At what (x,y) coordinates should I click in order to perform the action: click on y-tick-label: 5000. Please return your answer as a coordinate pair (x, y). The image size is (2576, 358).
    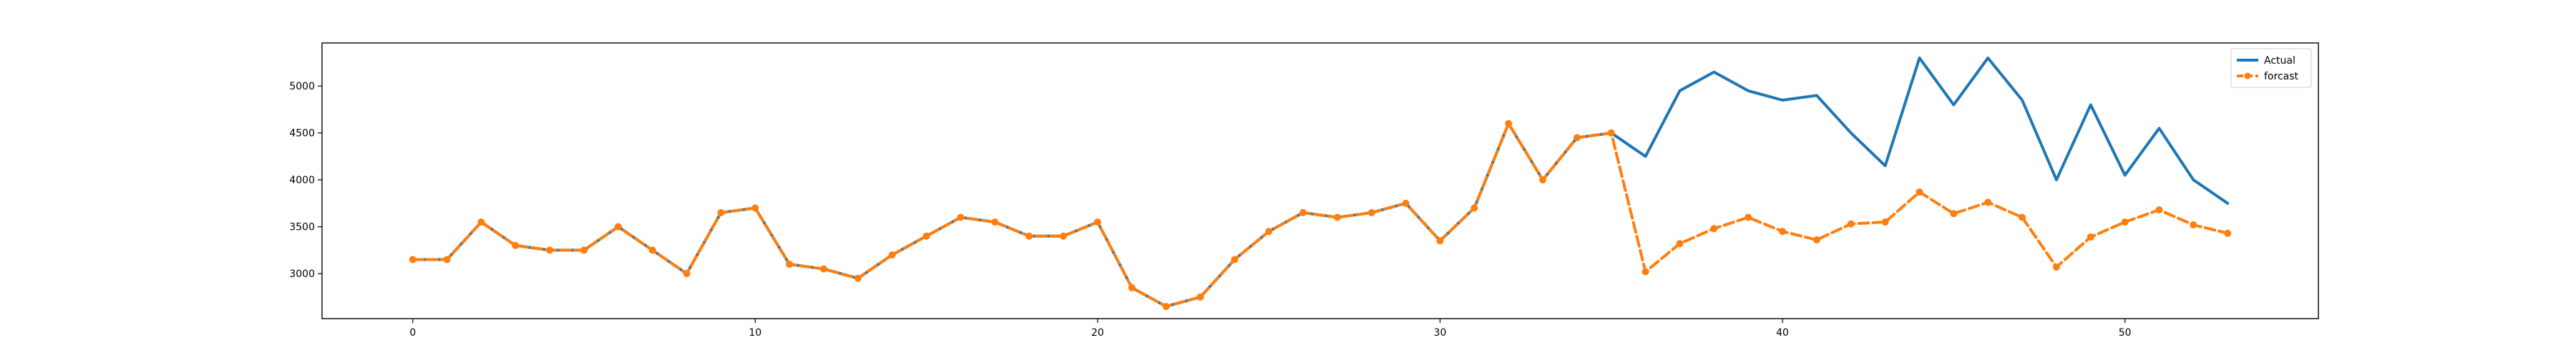
    Looking at the image, I should click on (302, 86).